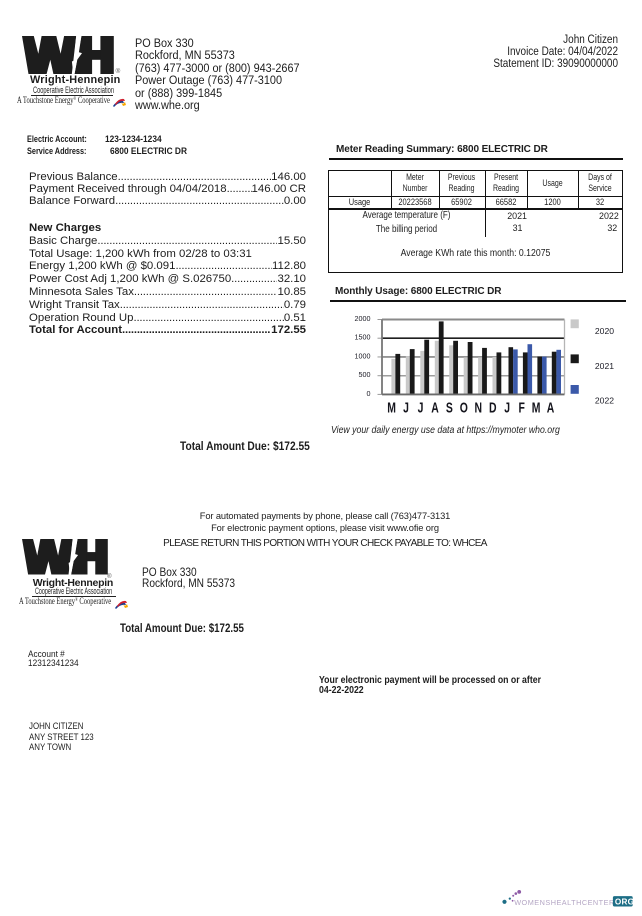  I want to click on svg-text: N, so click(479, 408).